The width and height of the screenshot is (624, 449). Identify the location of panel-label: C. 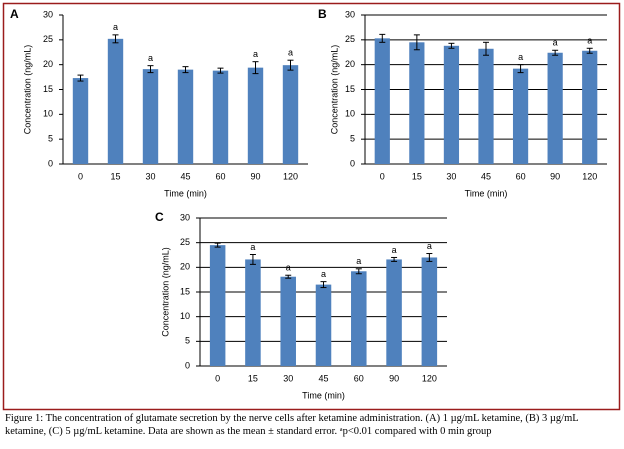
(159, 217).